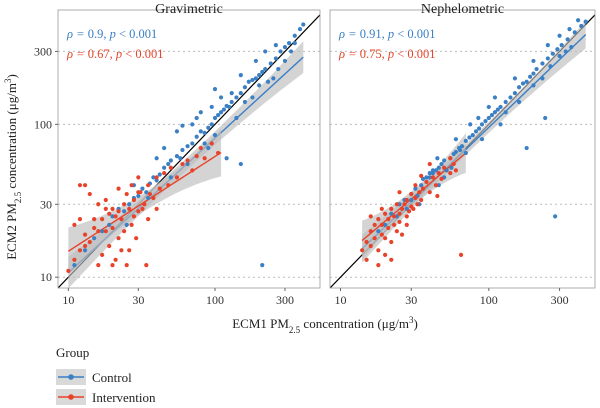 This screenshot has height=408, width=600. What do you see at coordinates (387, 34) in the screenshot?
I see `stat-annotation-control: ρ = 0.91, p < 0.001` at bounding box center [387, 34].